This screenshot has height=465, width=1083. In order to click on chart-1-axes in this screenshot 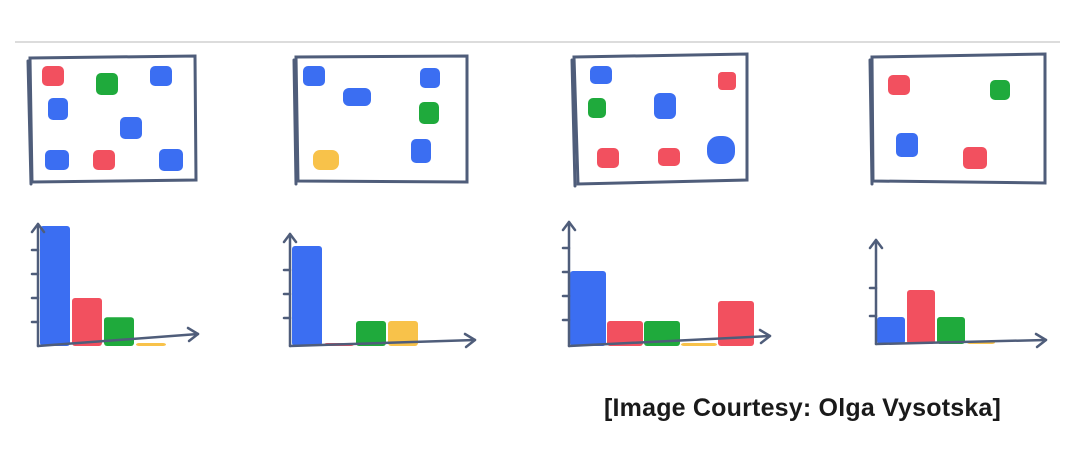, I will do `click(115, 285)`.